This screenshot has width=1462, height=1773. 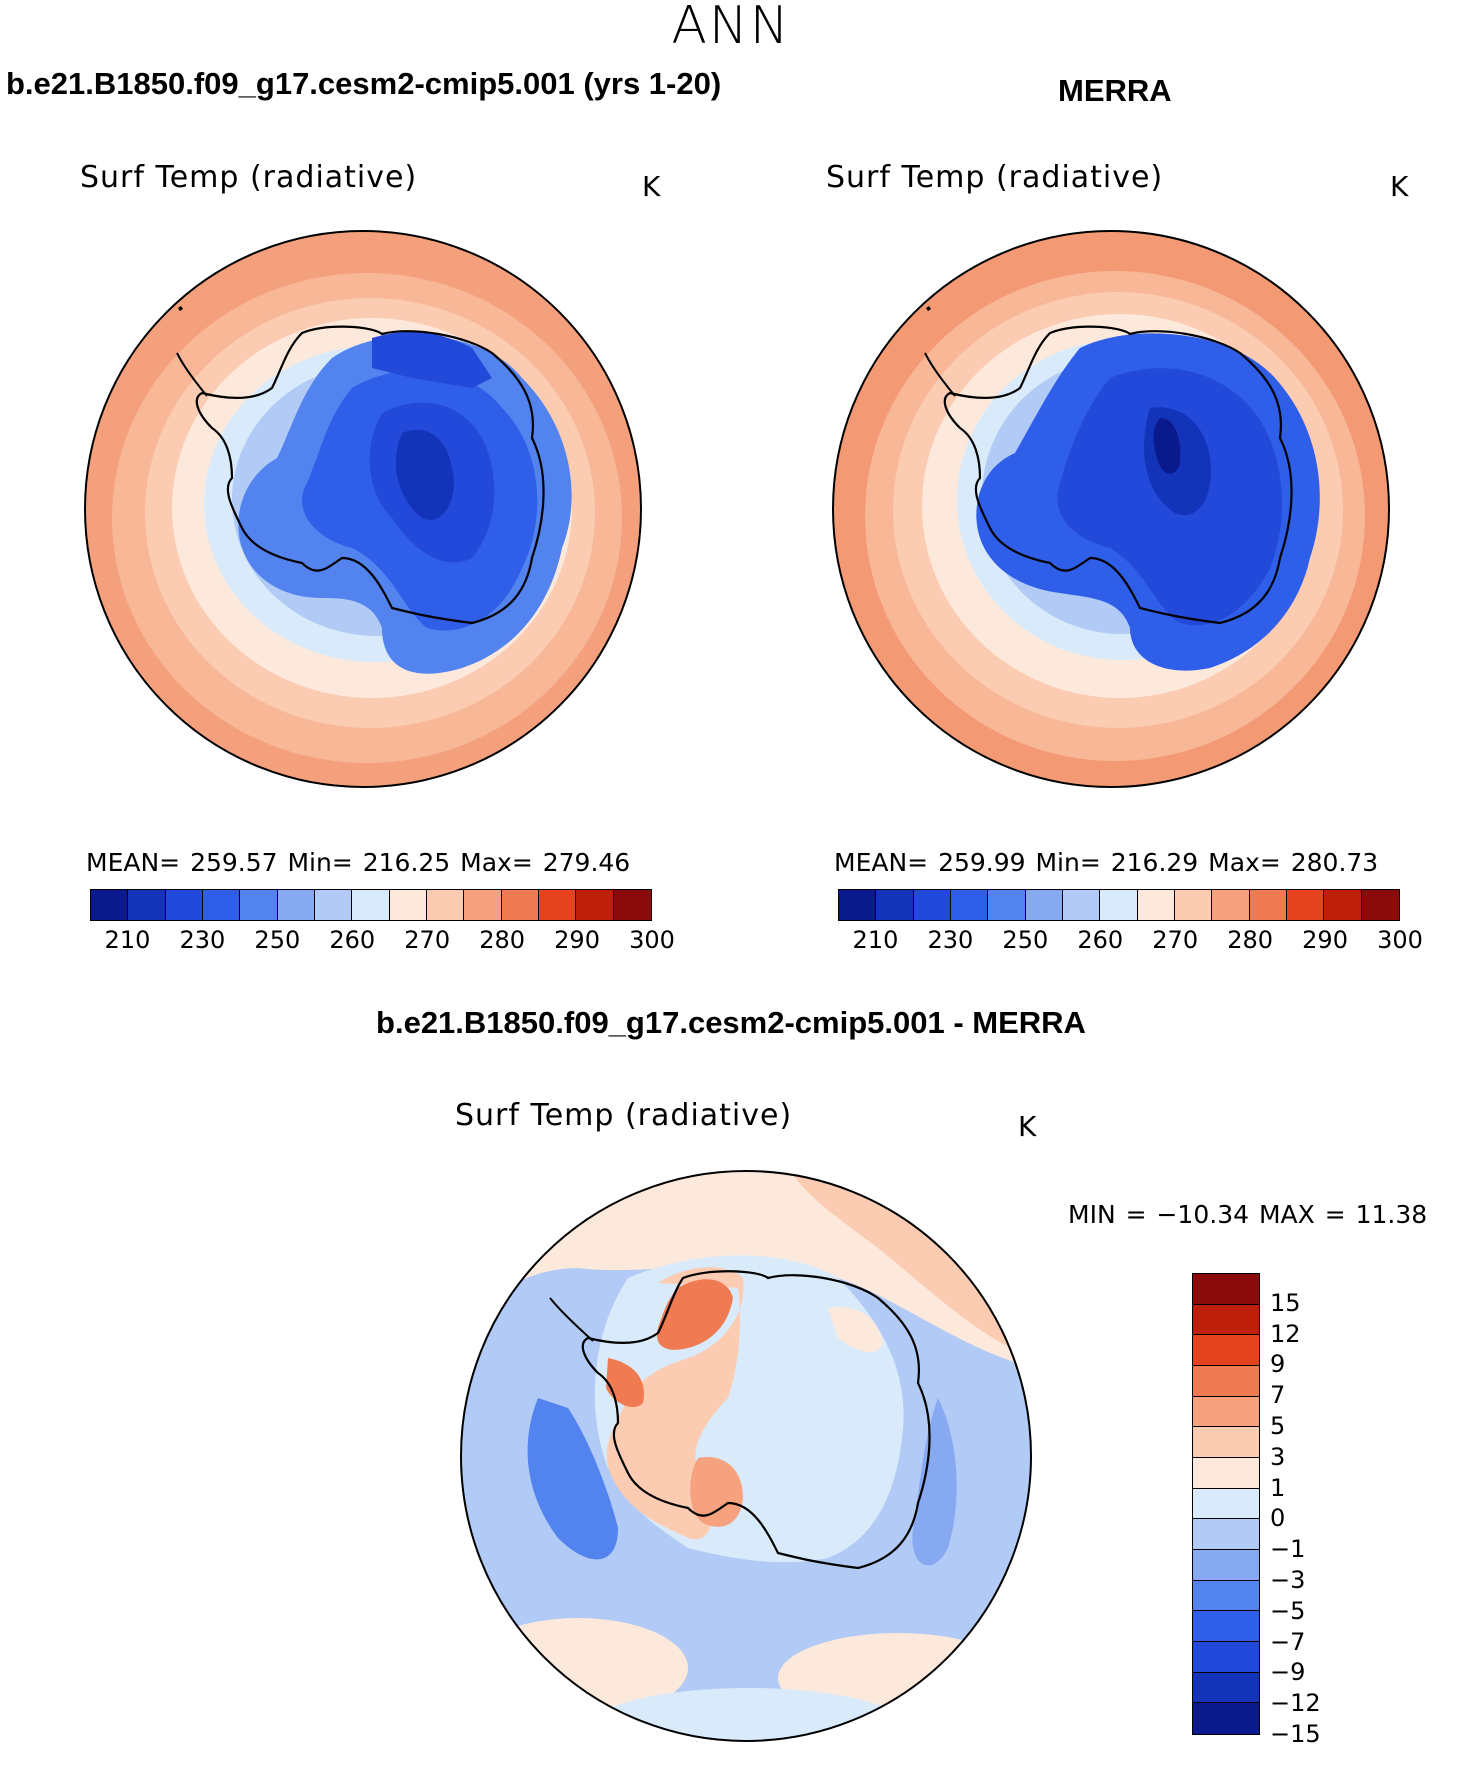 What do you see at coordinates (716, 1492) in the screenshot?
I see `diff-field-ross-warm` at bounding box center [716, 1492].